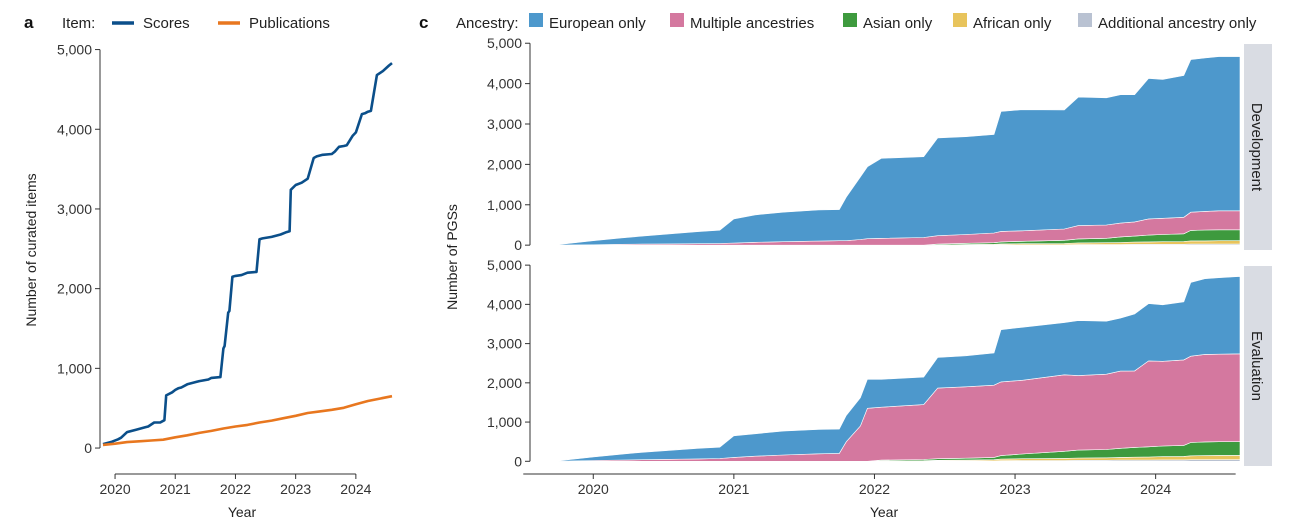 This screenshot has width=1298, height=532. Describe the element at coordinates (175, 489) in the screenshot. I see `panel-a-xtick-label: 2021` at that location.